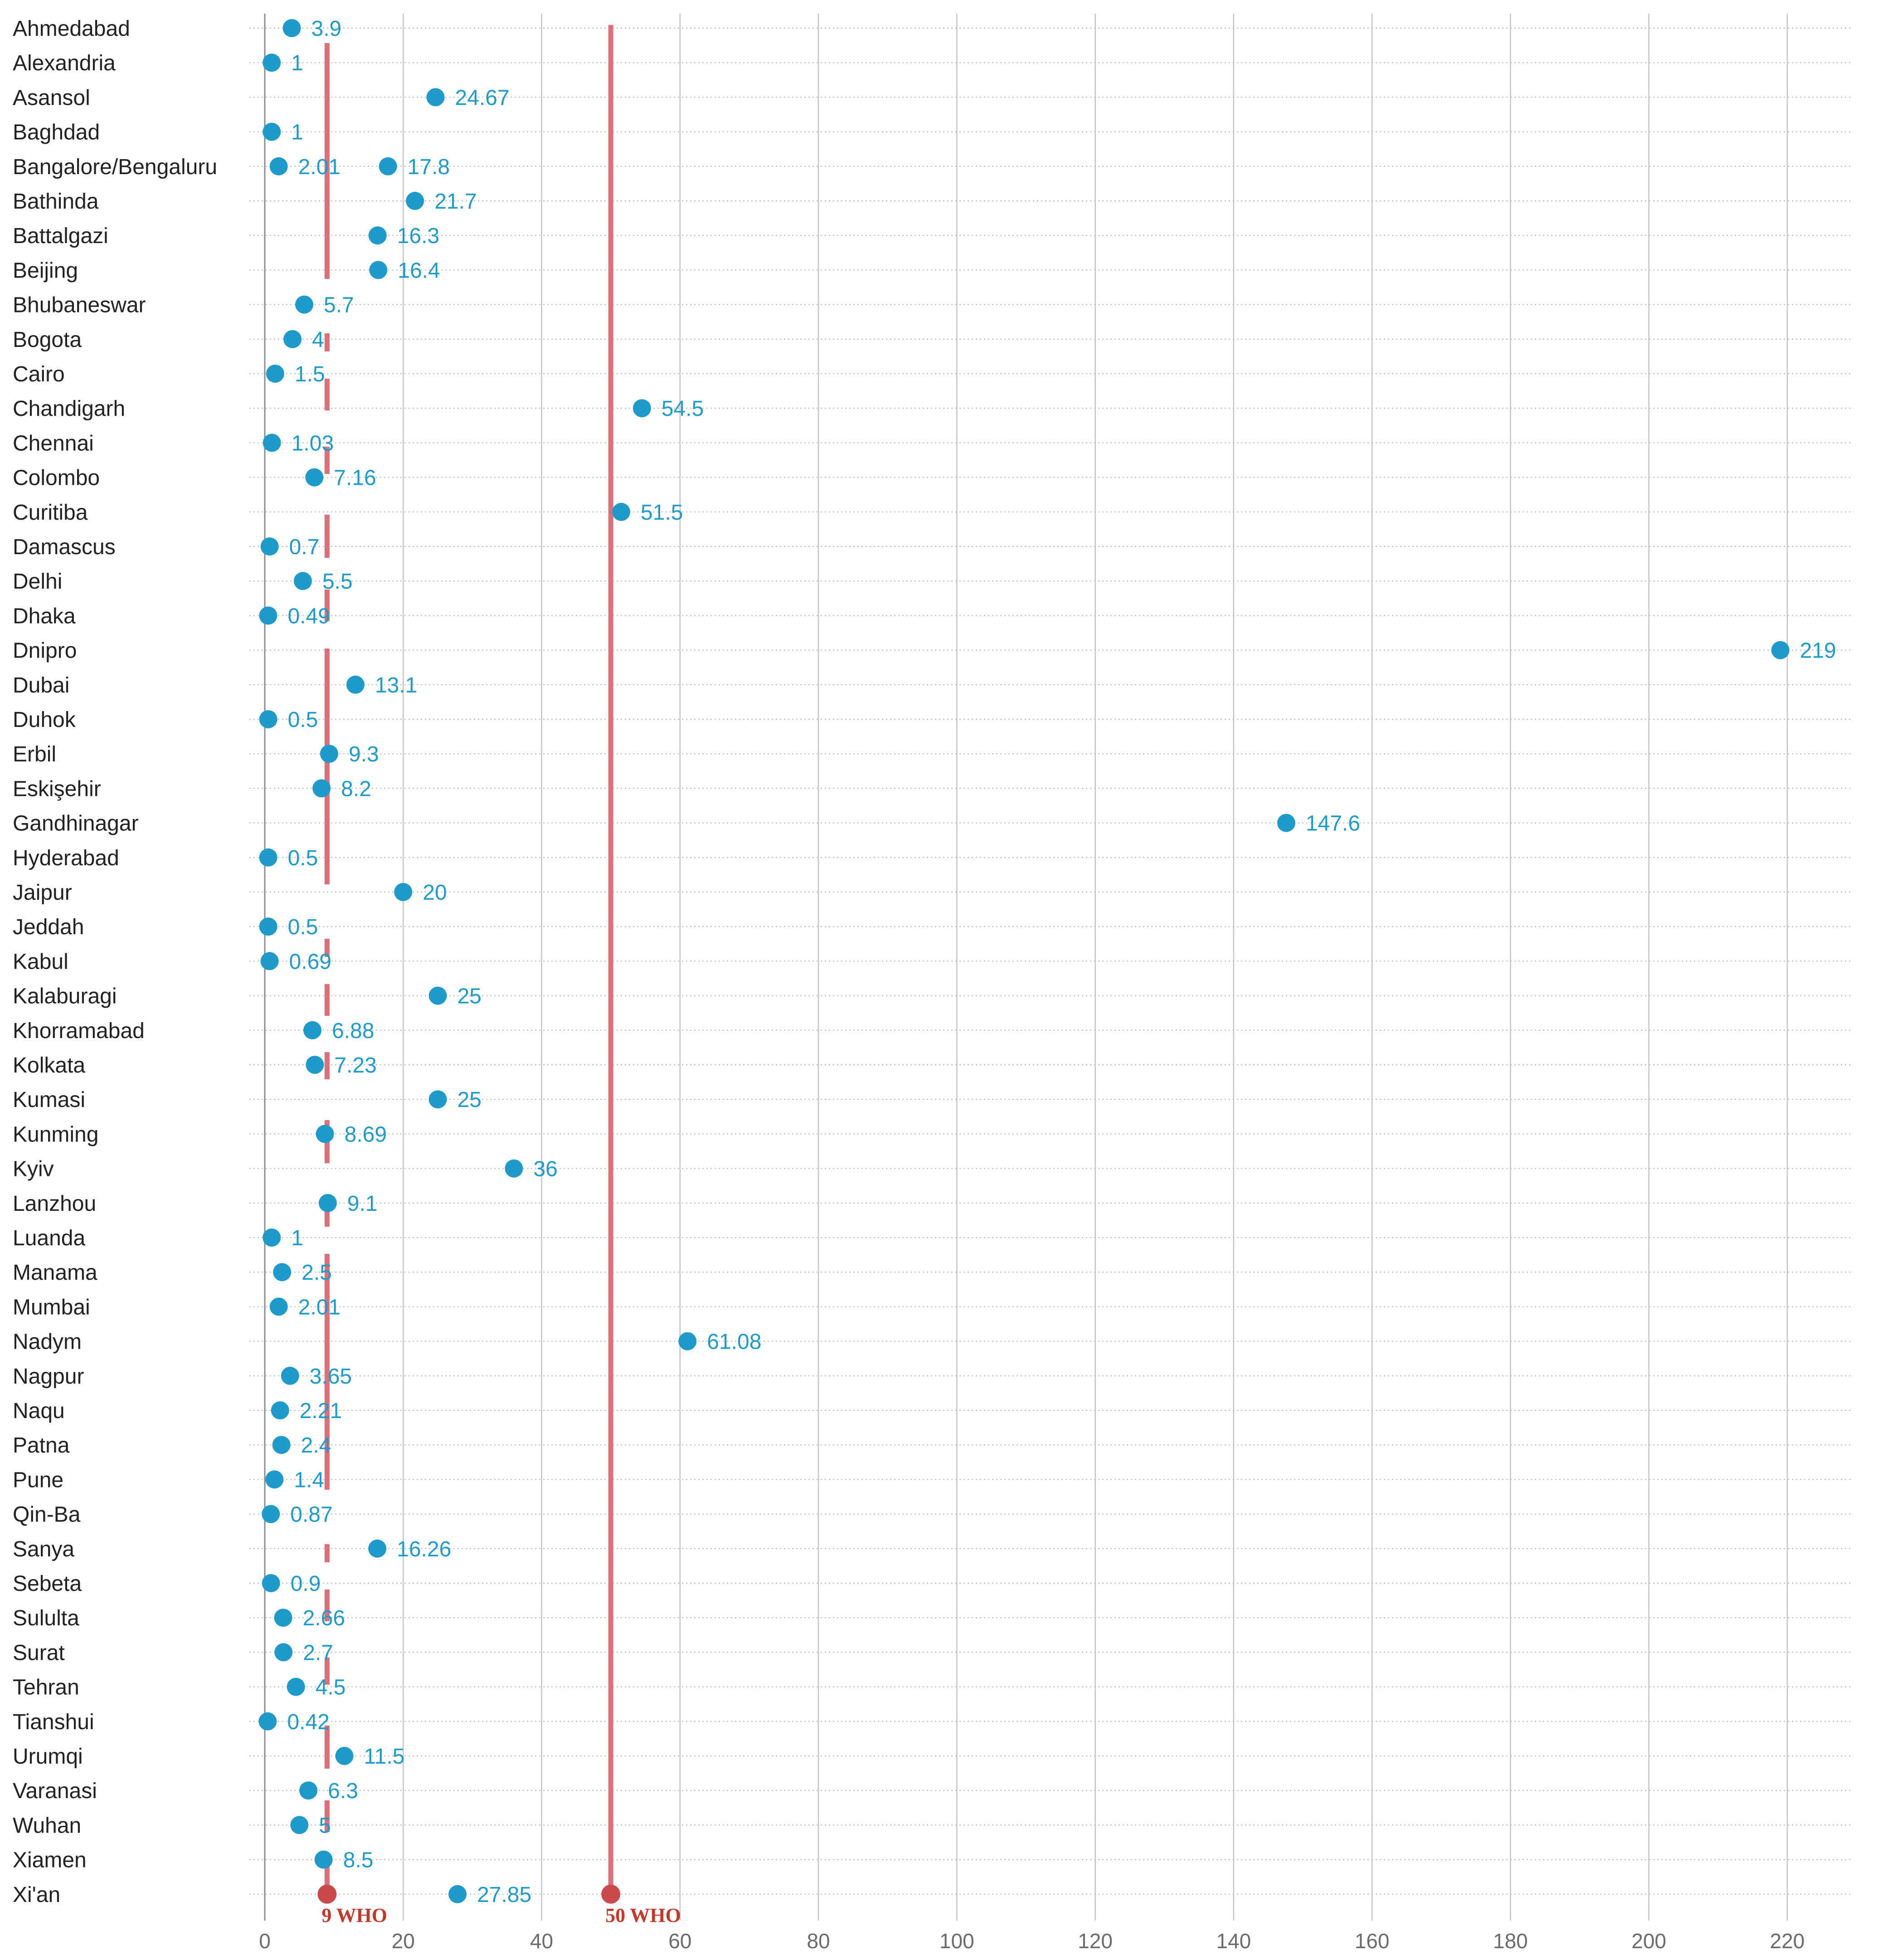  I want to click on data-value-label: 8.2, so click(356, 789).